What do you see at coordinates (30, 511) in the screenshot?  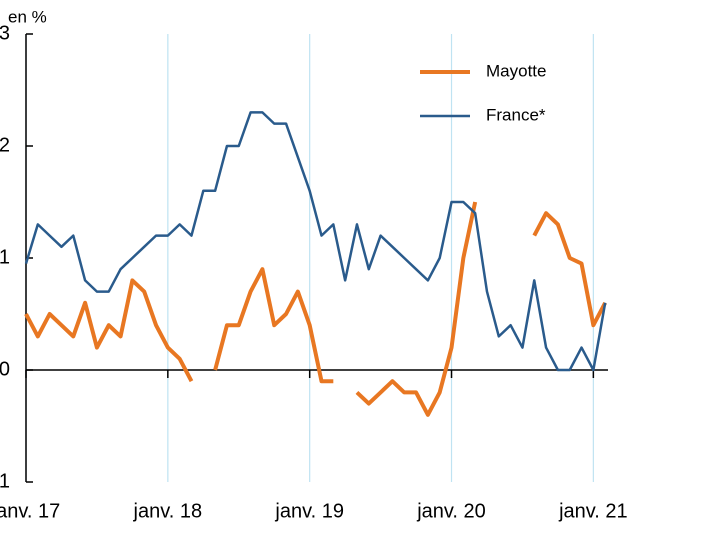 I see `x-tick-label: janv. 17` at bounding box center [30, 511].